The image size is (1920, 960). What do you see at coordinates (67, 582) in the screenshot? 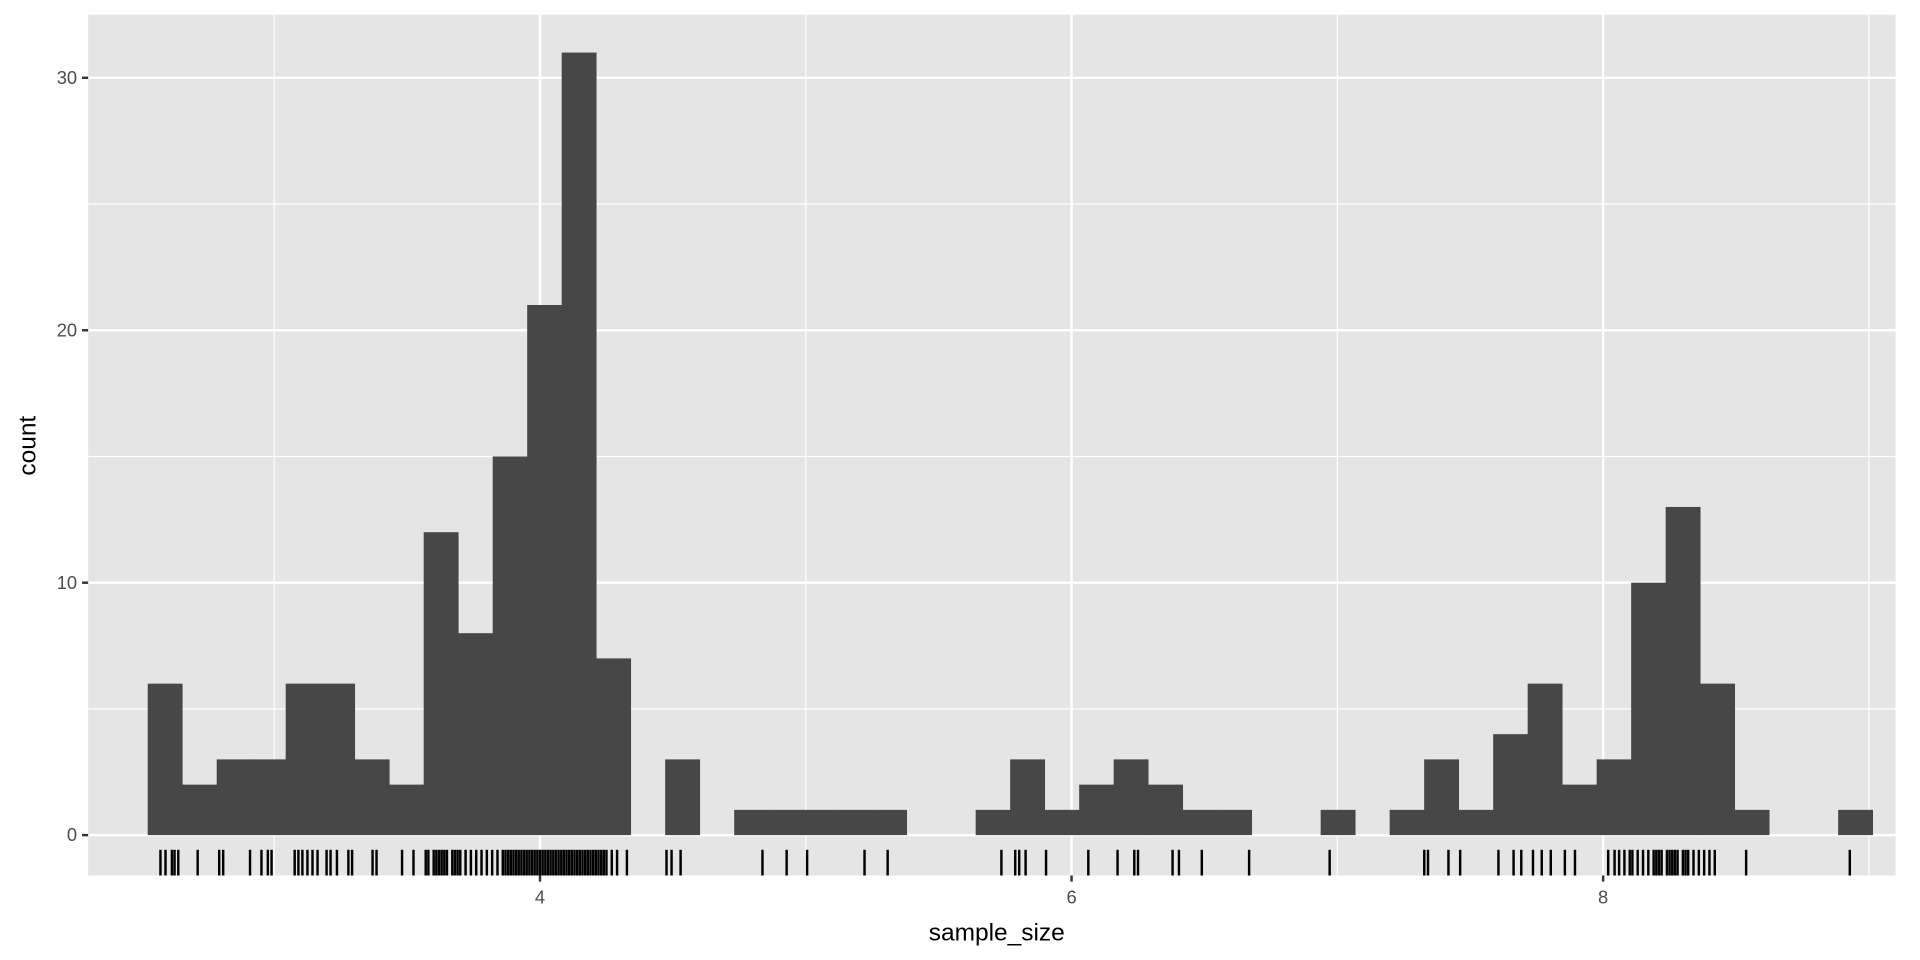
I see `y-tick-label: 10` at bounding box center [67, 582].